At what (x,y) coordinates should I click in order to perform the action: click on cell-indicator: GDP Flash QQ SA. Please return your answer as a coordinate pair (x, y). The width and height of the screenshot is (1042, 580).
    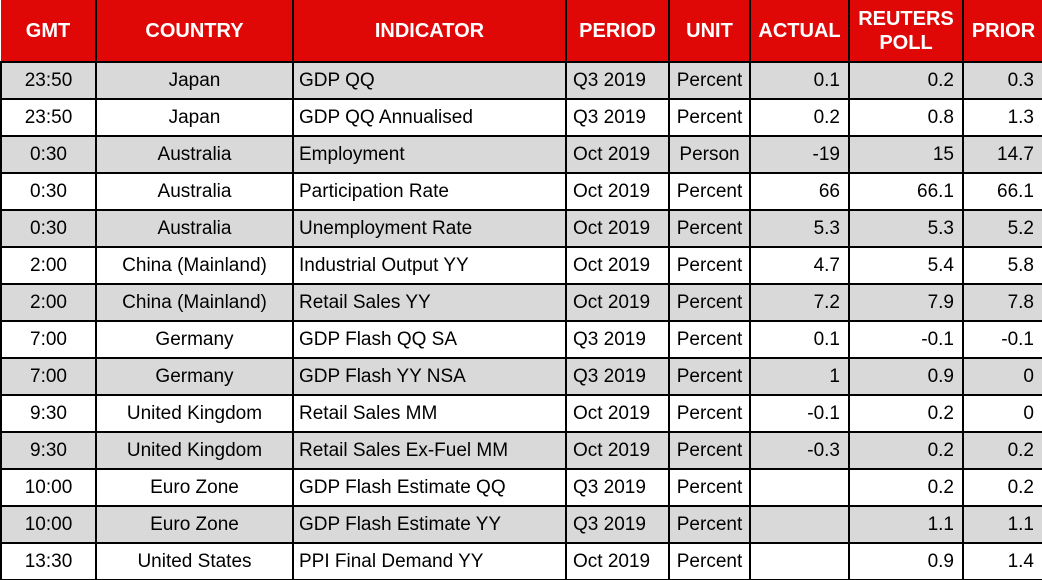
    Looking at the image, I should click on (429, 339).